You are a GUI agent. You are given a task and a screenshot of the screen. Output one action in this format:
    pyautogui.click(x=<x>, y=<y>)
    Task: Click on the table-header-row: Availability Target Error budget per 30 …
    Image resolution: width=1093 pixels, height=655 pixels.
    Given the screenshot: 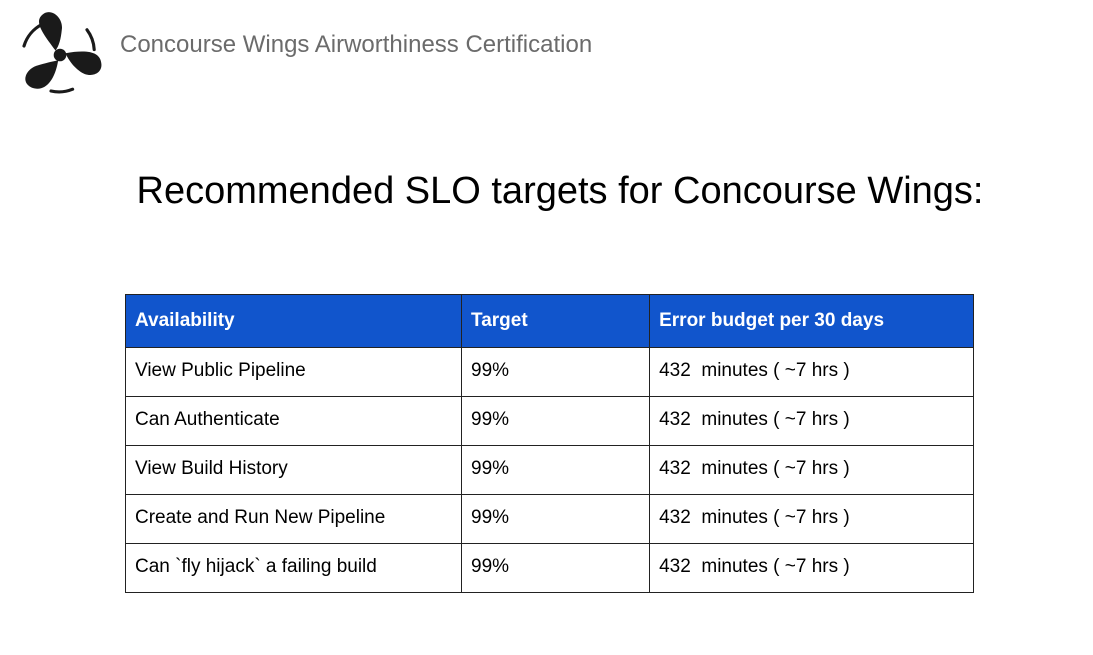 What is the action you would take?
    pyautogui.click(x=549, y=321)
    